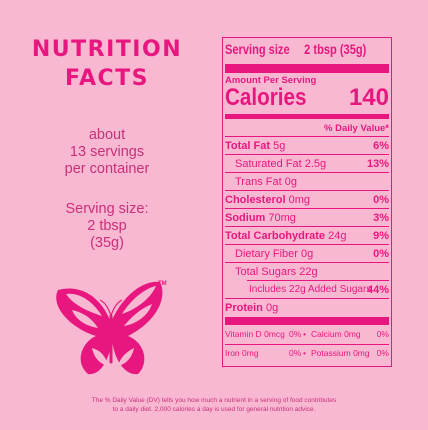 Image resolution: width=428 pixels, height=430 pixels. I want to click on nutrient-label: Sodium, so click(245, 218).